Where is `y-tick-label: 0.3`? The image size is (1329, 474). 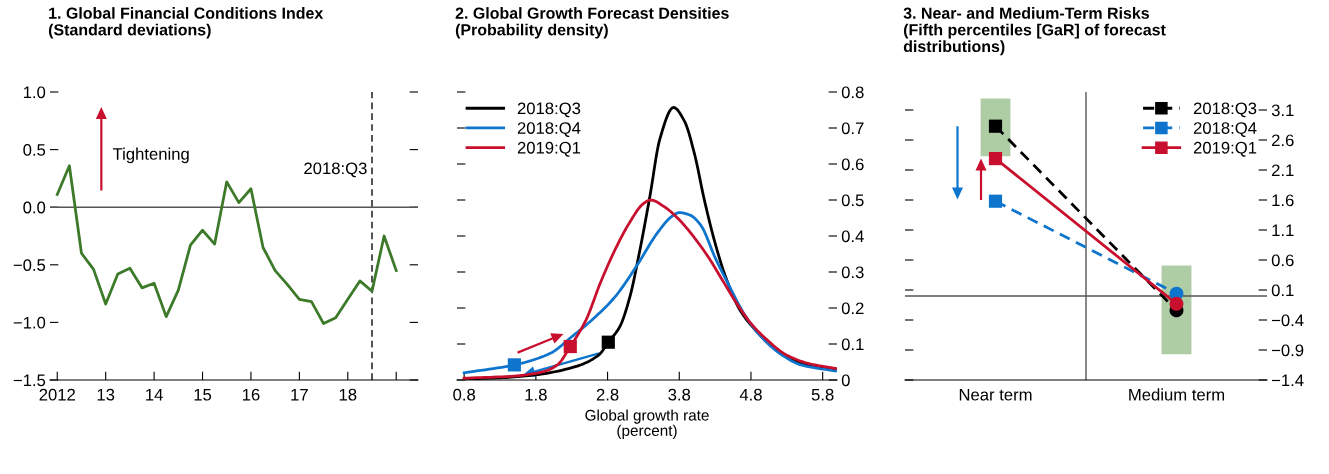 y-tick-label: 0.3 is located at coordinates (852, 272).